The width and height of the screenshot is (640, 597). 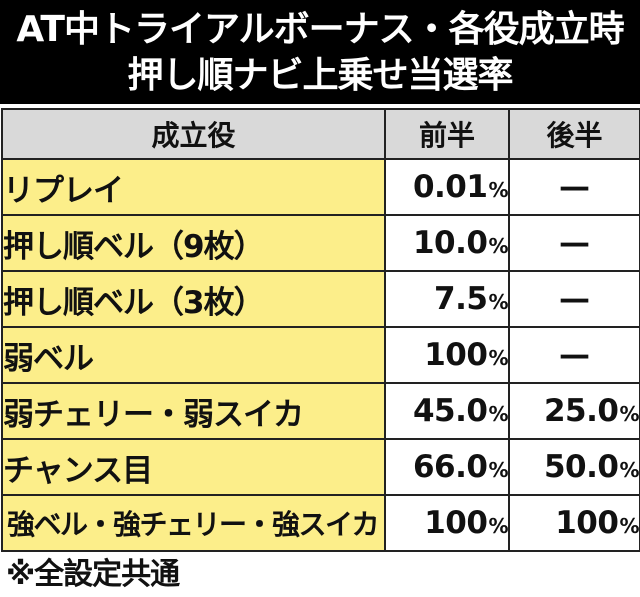 I want to click on page-title-line1: AT中トライアルボーナス・各役成立時, so click(x=320, y=29).